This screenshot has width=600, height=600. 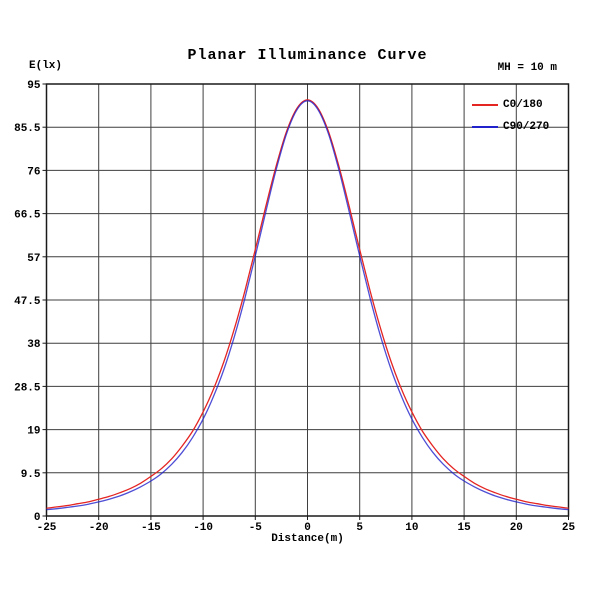 What do you see at coordinates (34, 86) in the screenshot?
I see `svg-text: 95` at bounding box center [34, 86].